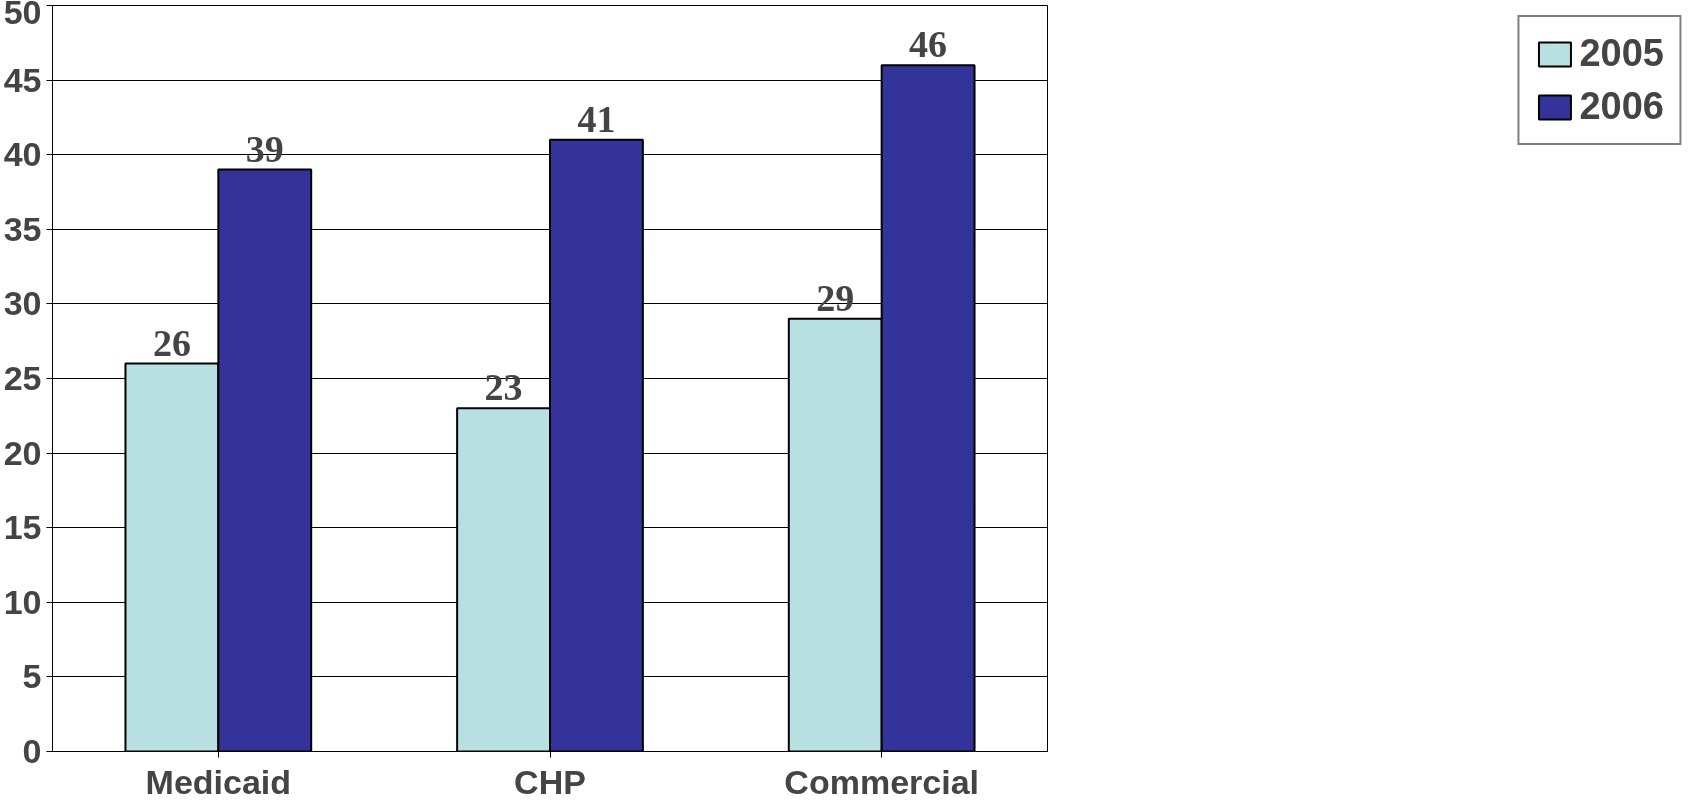  Describe the element at coordinates (22, 601) in the screenshot. I see `y-tick-label: 10` at that location.